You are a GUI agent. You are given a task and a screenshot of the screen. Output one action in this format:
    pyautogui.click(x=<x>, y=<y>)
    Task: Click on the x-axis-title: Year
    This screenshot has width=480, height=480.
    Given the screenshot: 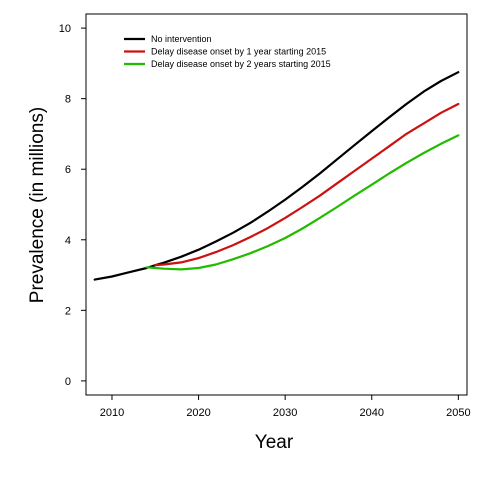 What is the action you would take?
    pyautogui.click(x=274, y=442)
    